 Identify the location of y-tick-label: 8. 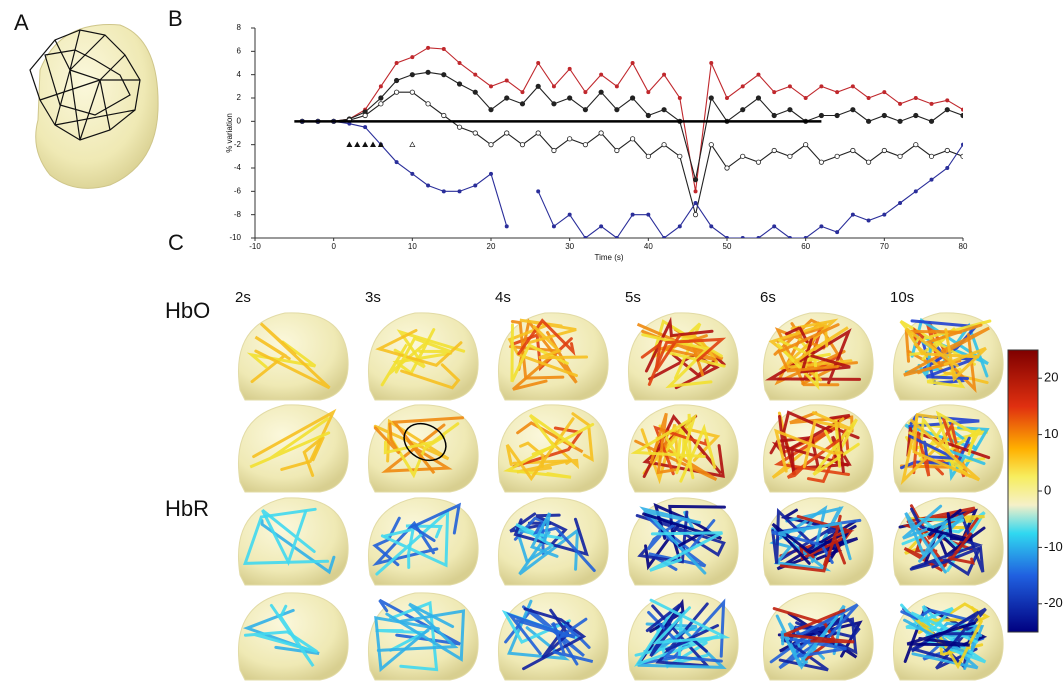
(239, 27).